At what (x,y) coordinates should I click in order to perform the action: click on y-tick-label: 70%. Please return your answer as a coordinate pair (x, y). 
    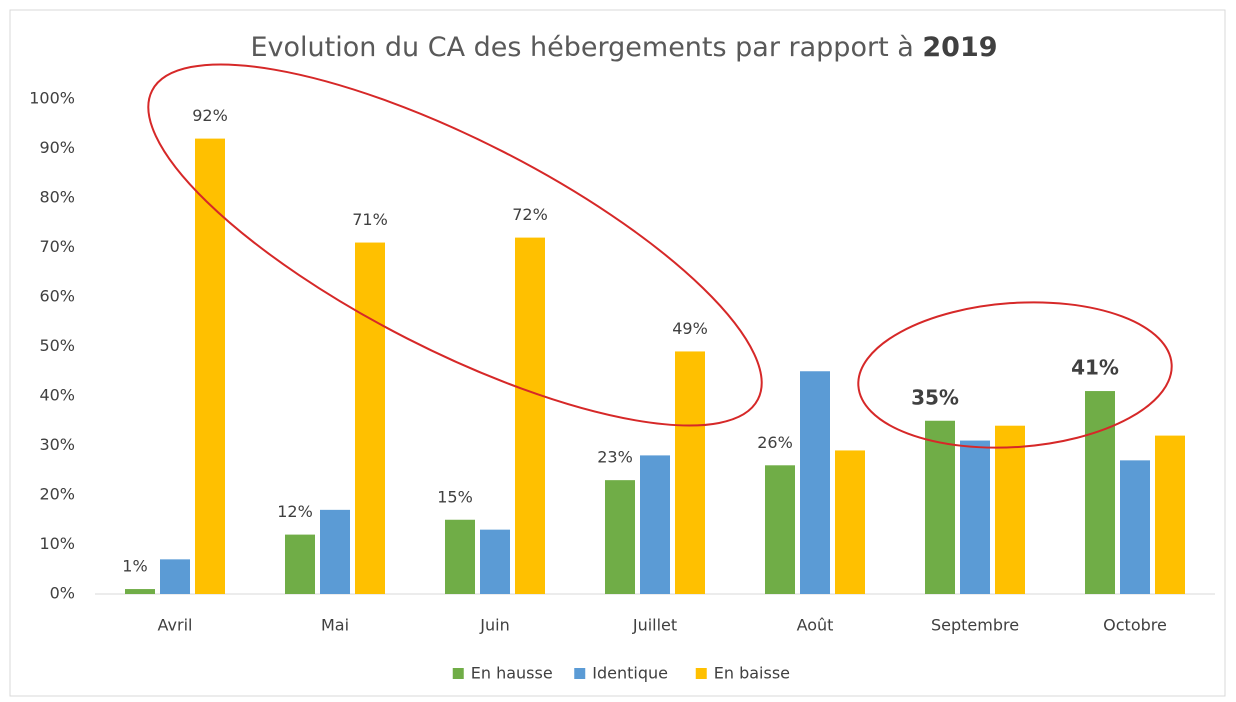
    Looking at the image, I should click on (57, 246).